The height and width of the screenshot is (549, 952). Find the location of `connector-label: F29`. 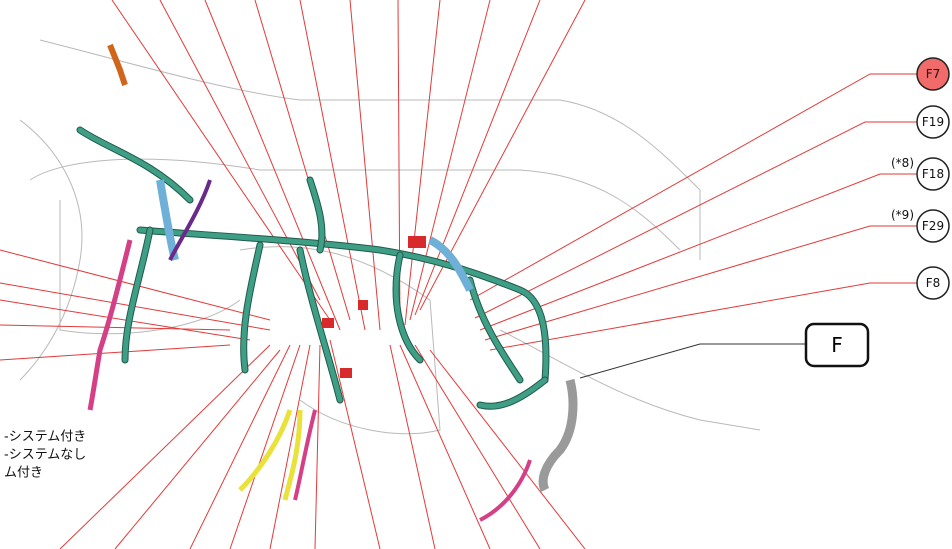

connector-label: F29 is located at coordinates (933, 226).